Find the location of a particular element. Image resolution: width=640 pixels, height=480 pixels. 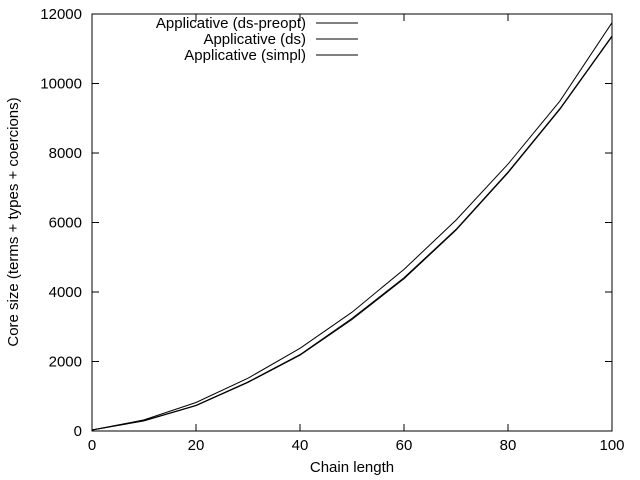

x-tick-label: 20 is located at coordinates (196, 445).